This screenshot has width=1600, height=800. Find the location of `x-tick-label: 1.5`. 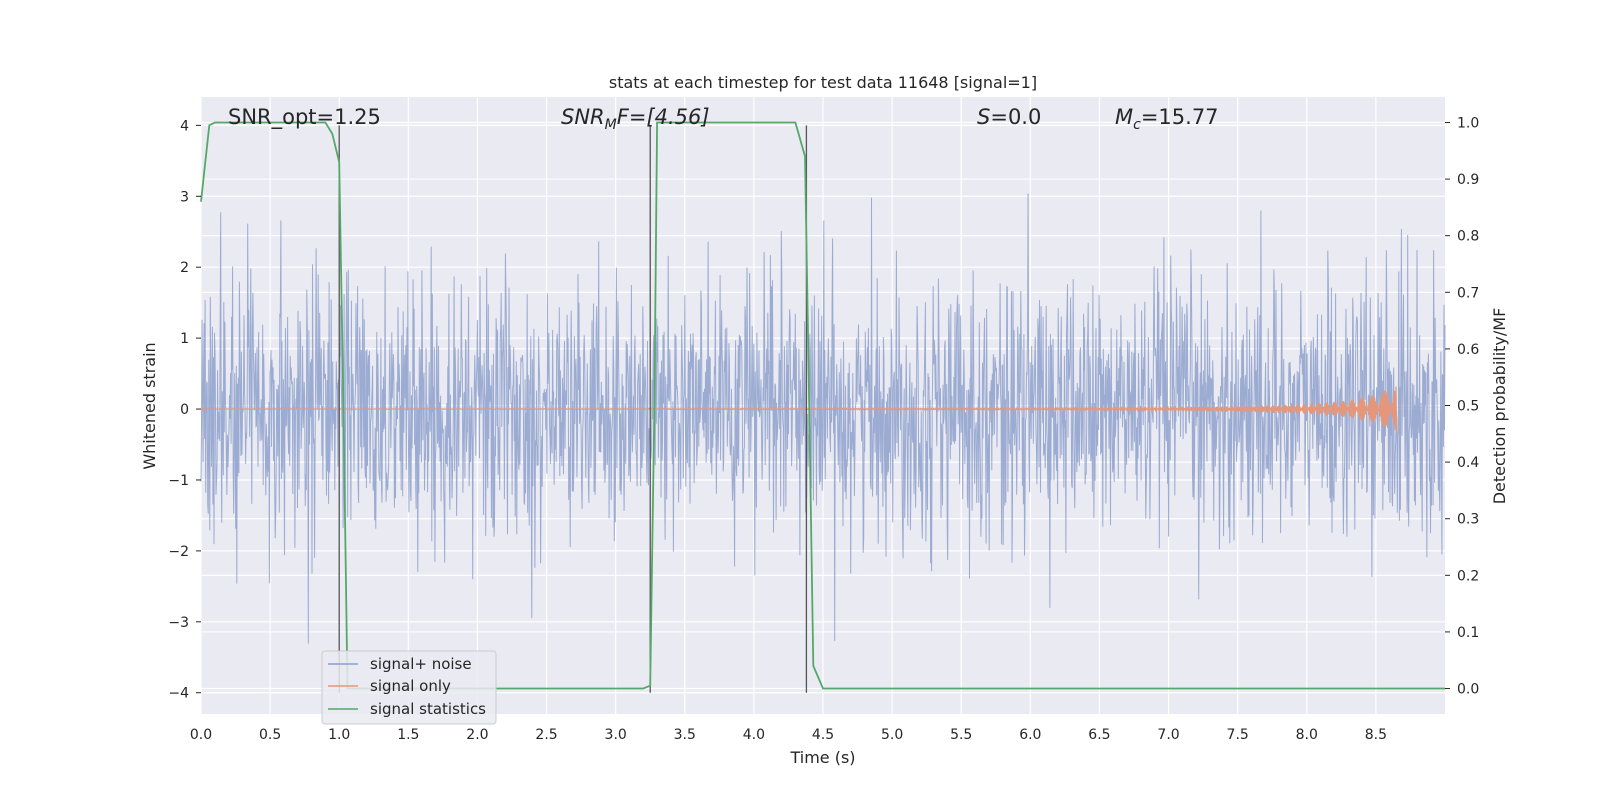

x-tick-label: 1.5 is located at coordinates (408, 735).